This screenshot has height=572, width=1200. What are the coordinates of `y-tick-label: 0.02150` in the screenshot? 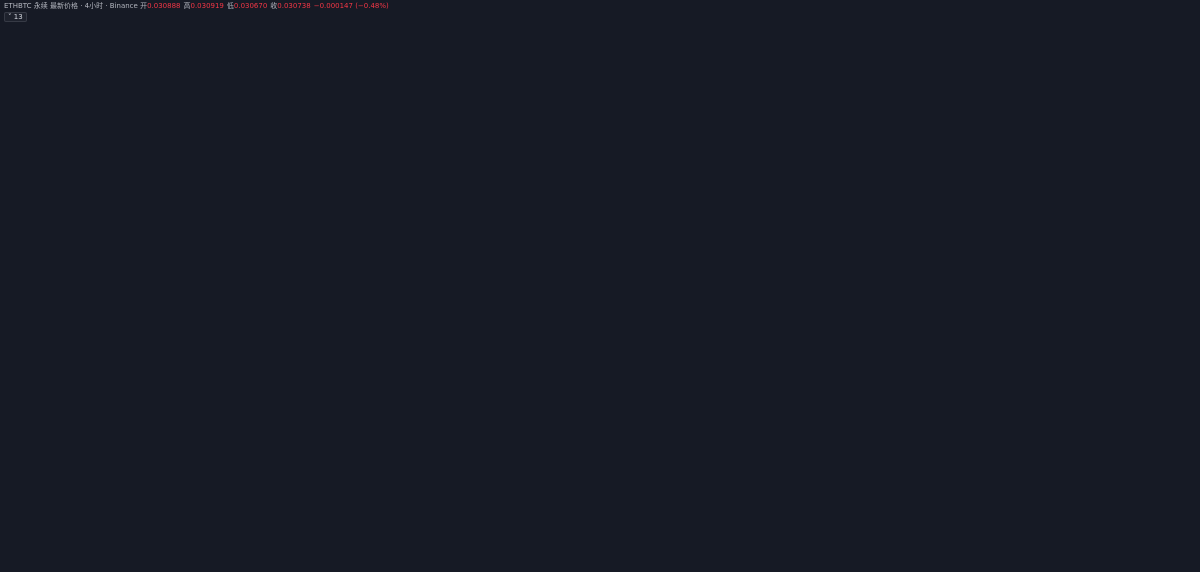 It's located at (1183, 507).